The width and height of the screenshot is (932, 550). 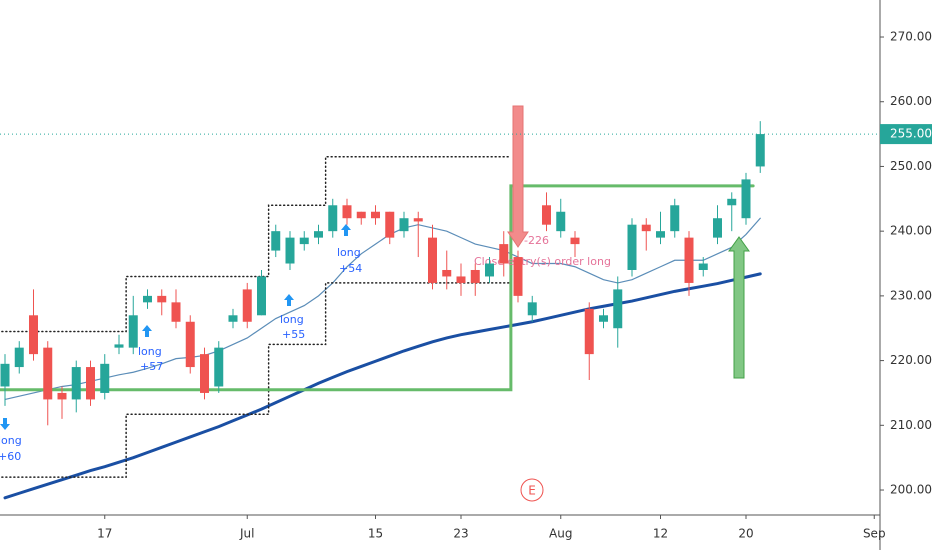 I want to click on x-tick-label: Jul, so click(x=246, y=534).